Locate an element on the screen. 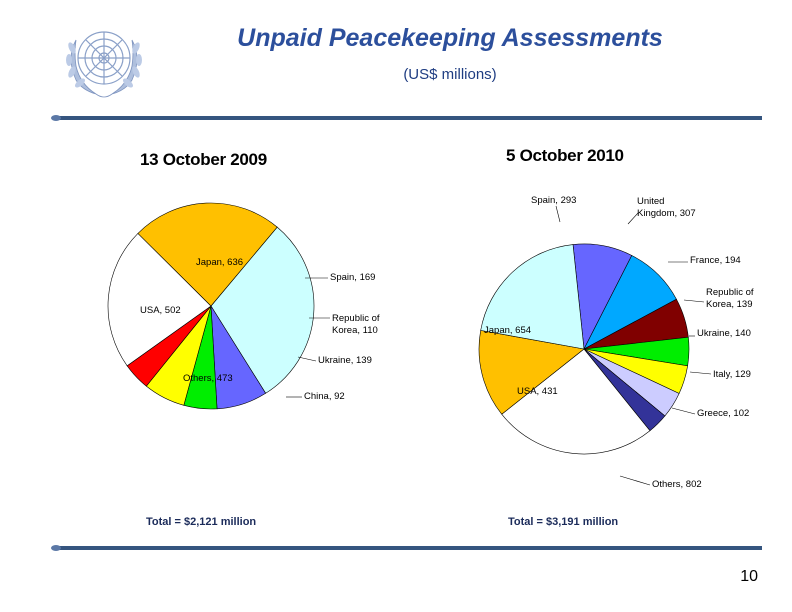 The height and width of the screenshot is (612, 792). page-number: 10 is located at coordinates (749, 576).